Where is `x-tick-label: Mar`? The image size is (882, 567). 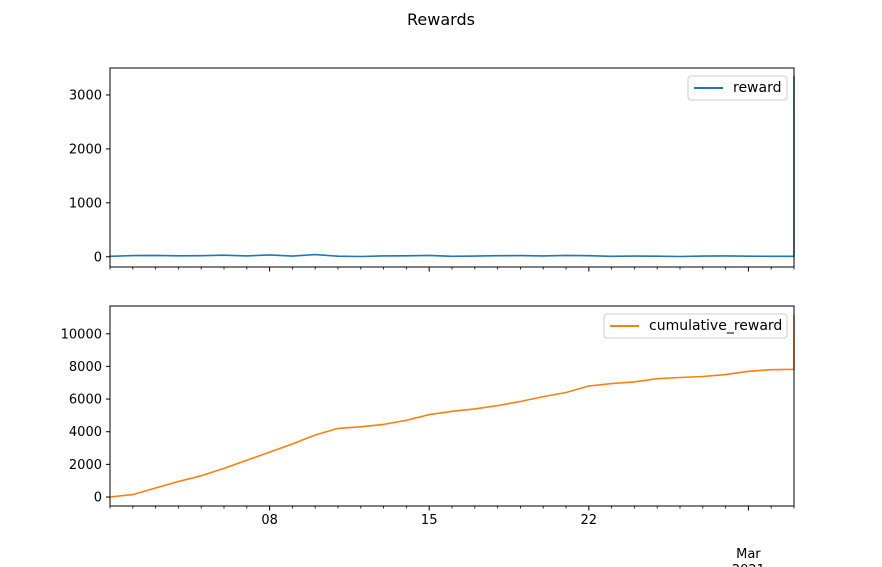
x-tick-label: Mar is located at coordinates (748, 554).